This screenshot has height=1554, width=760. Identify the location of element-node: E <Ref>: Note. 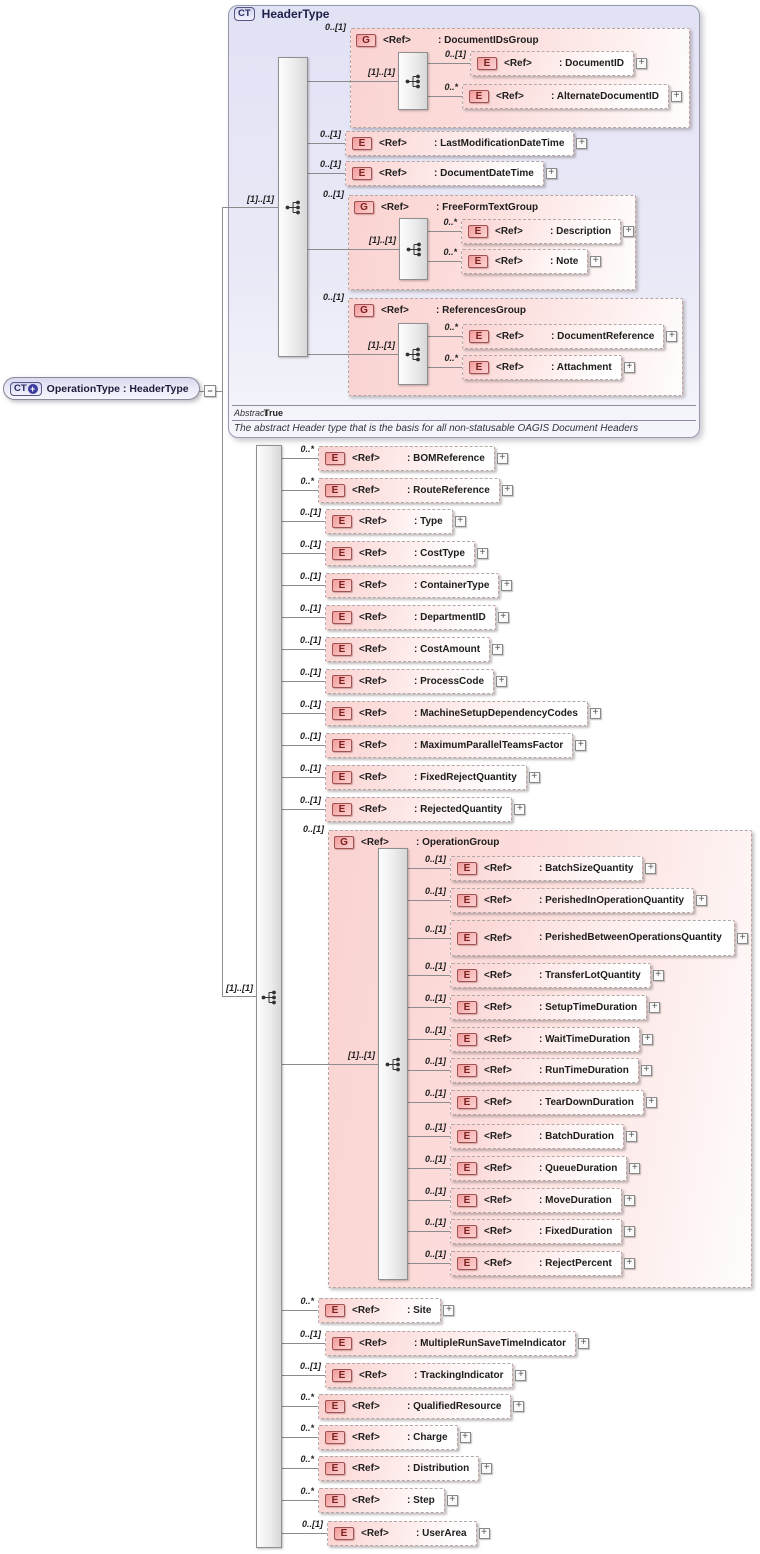
(525, 261).